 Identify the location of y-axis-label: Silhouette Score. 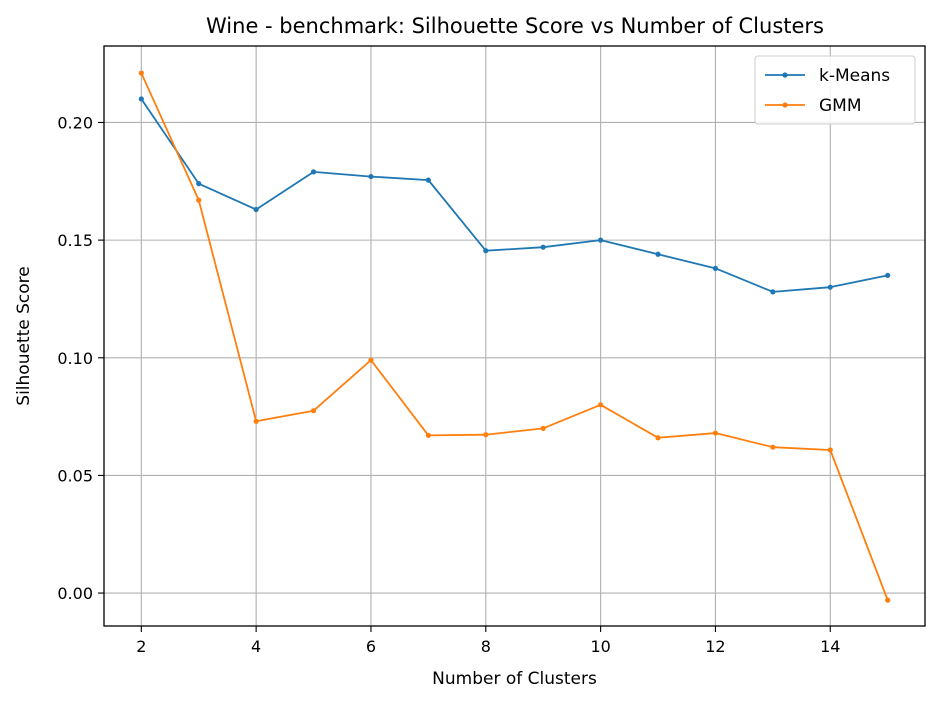
(24, 335).